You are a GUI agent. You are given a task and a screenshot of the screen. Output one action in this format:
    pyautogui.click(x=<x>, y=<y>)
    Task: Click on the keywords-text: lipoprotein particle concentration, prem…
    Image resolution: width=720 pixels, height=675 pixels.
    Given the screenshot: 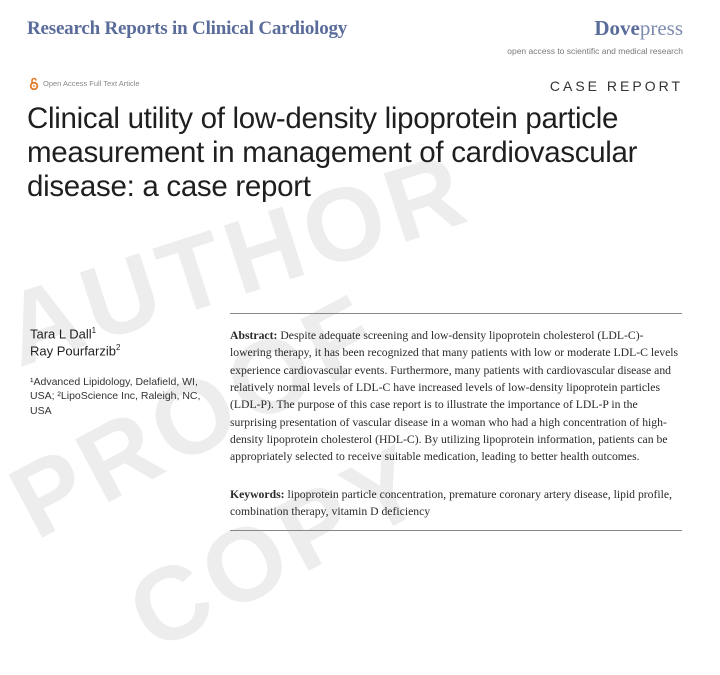 What is the action you would take?
    pyautogui.click(x=451, y=503)
    